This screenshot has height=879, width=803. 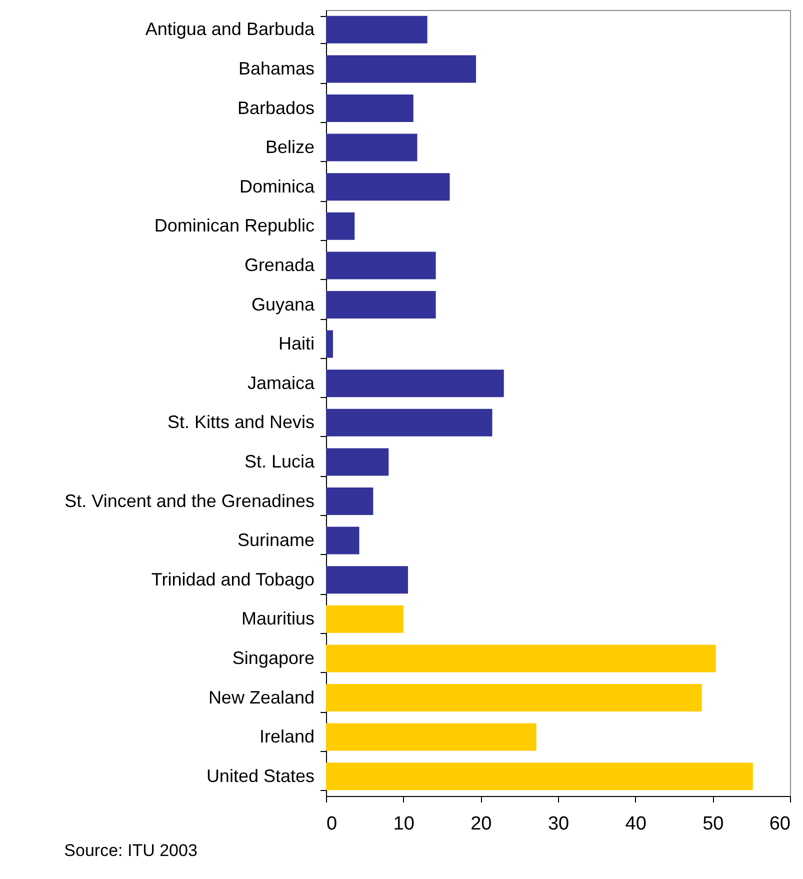 What do you see at coordinates (280, 461) in the screenshot?
I see `y-tick-label: St. Lucia` at bounding box center [280, 461].